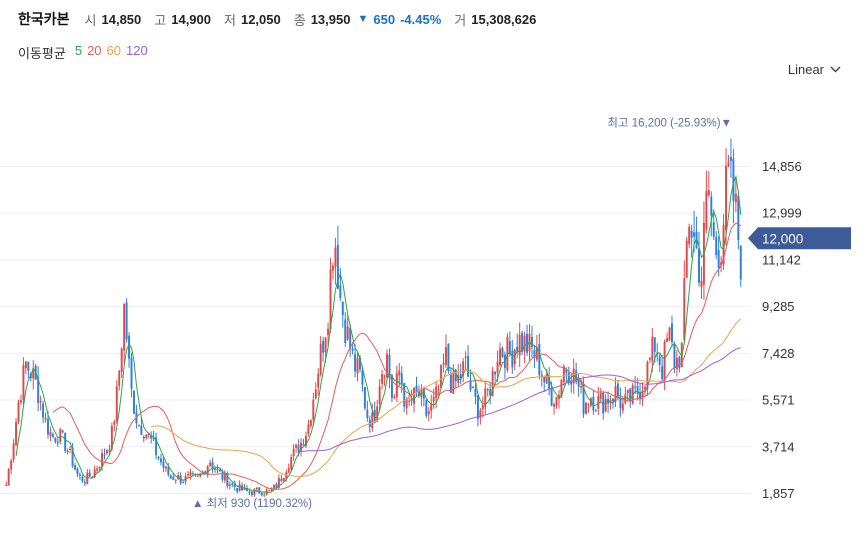 This screenshot has height=544, width=863. Describe the element at coordinates (191, 19) in the screenshot. I see `high-value: 14,900` at that location.